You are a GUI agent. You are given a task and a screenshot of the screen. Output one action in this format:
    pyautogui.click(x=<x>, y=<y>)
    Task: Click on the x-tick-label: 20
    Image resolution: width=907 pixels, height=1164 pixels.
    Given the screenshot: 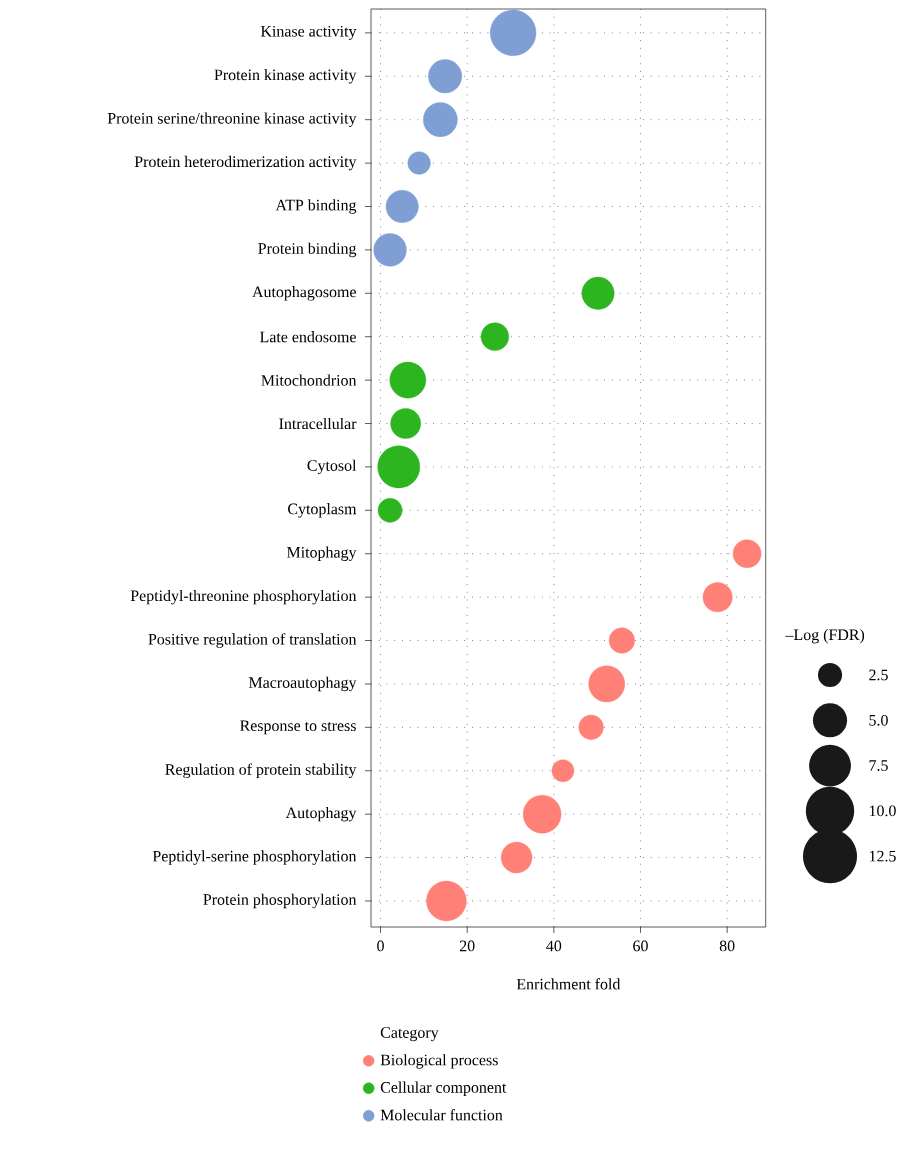 What is the action you would take?
    pyautogui.click(x=467, y=946)
    